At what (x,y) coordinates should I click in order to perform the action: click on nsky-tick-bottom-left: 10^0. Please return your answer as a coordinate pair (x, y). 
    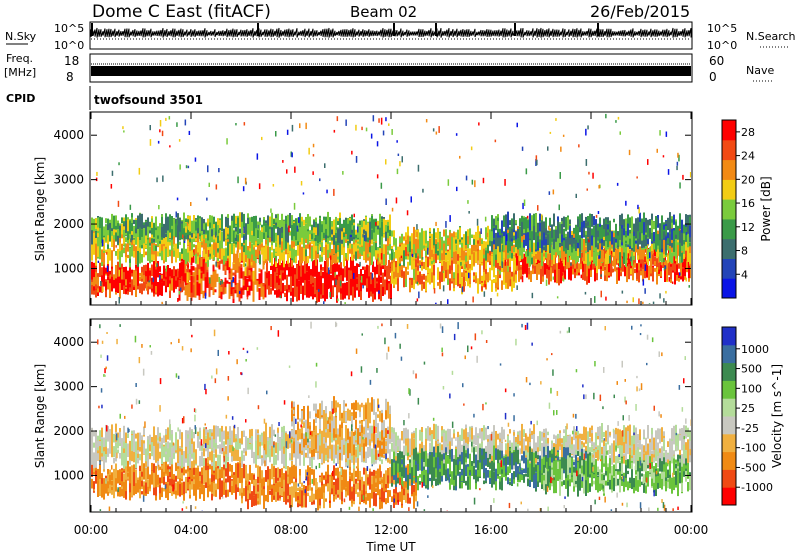
    Looking at the image, I should click on (69, 45).